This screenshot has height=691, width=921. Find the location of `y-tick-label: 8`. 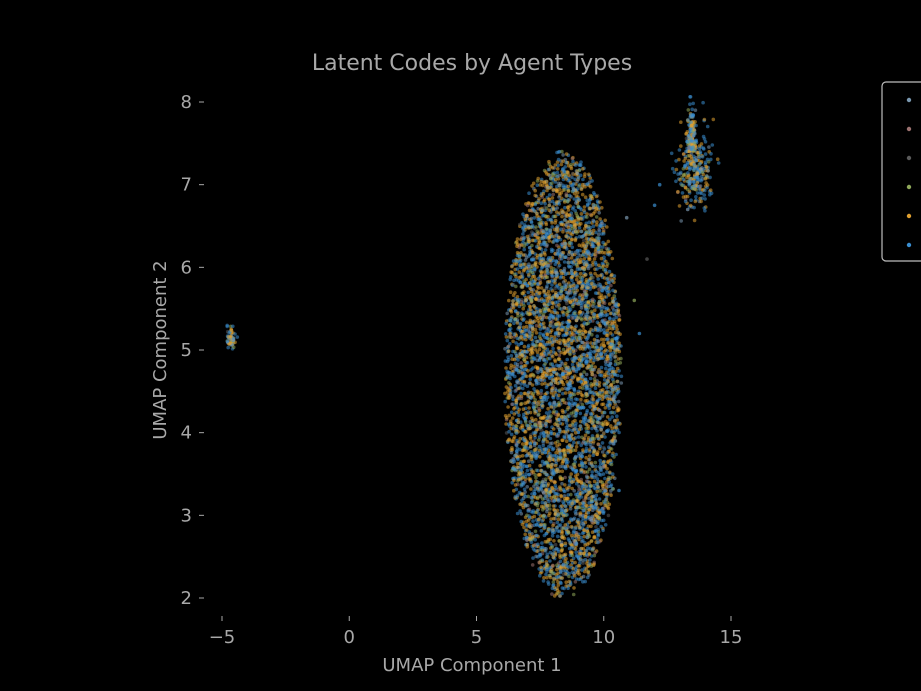

y-tick-label: 8 is located at coordinates (186, 102).